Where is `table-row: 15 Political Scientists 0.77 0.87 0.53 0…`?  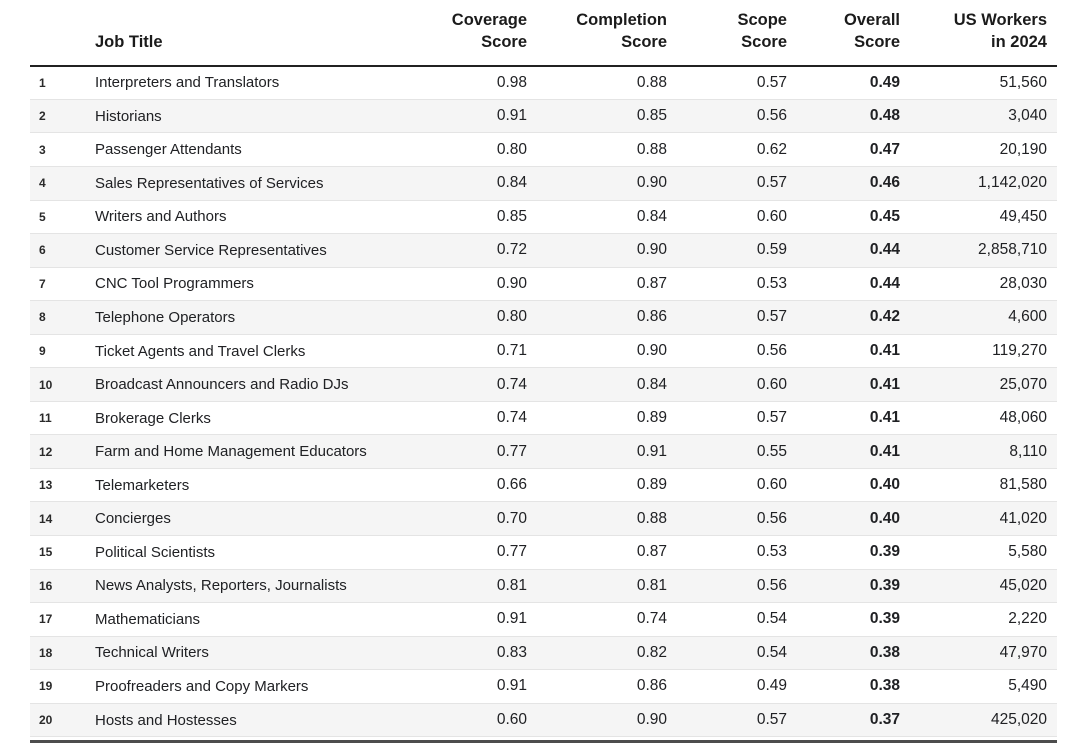 table-row: 15 Political Scientists 0.77 0.87 0.53 0… is located at coordinates (543, 553).